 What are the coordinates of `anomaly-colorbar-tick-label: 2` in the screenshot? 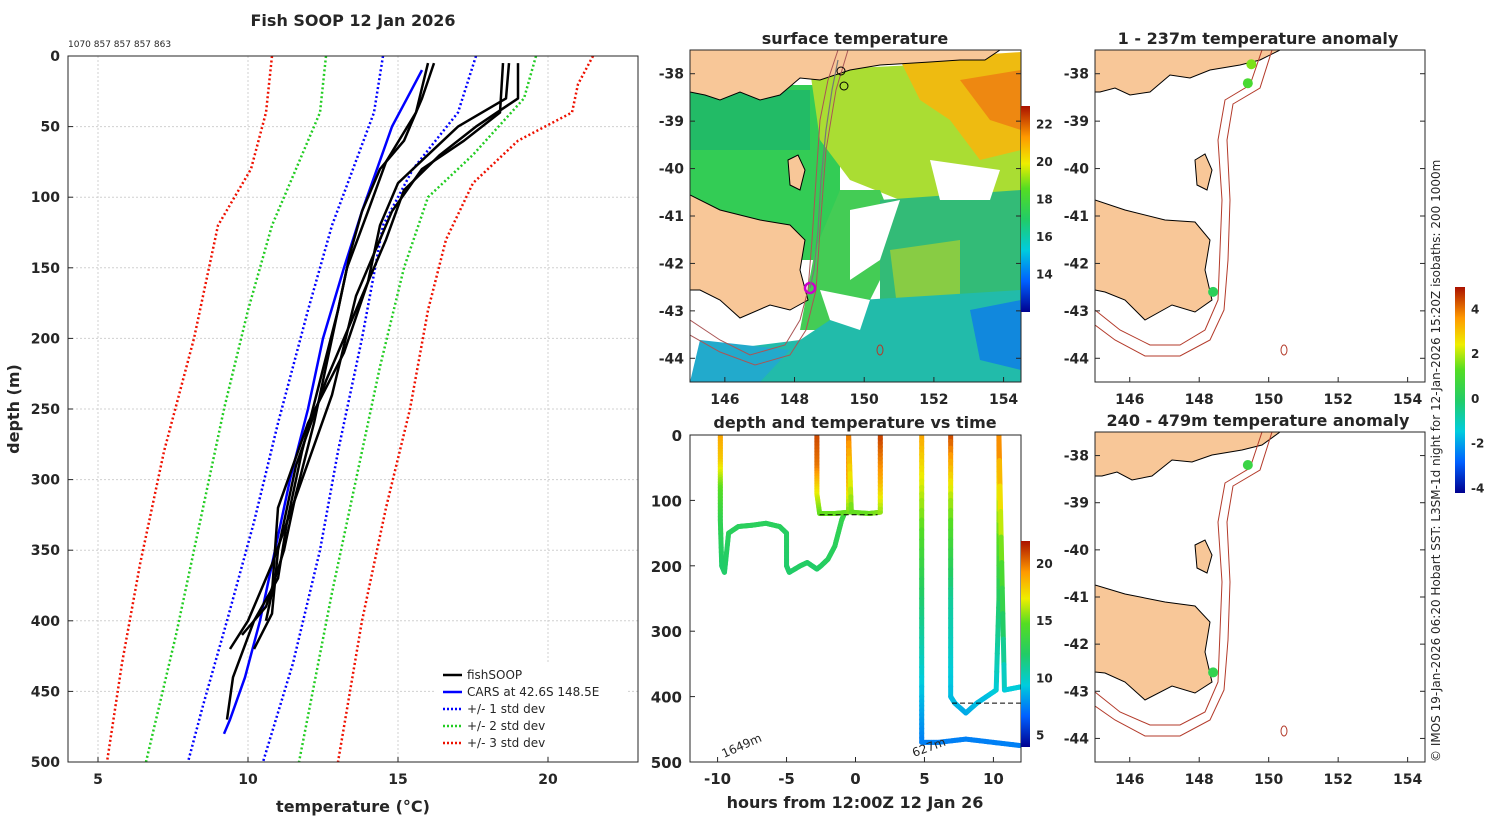 It's located at (1475, 354).